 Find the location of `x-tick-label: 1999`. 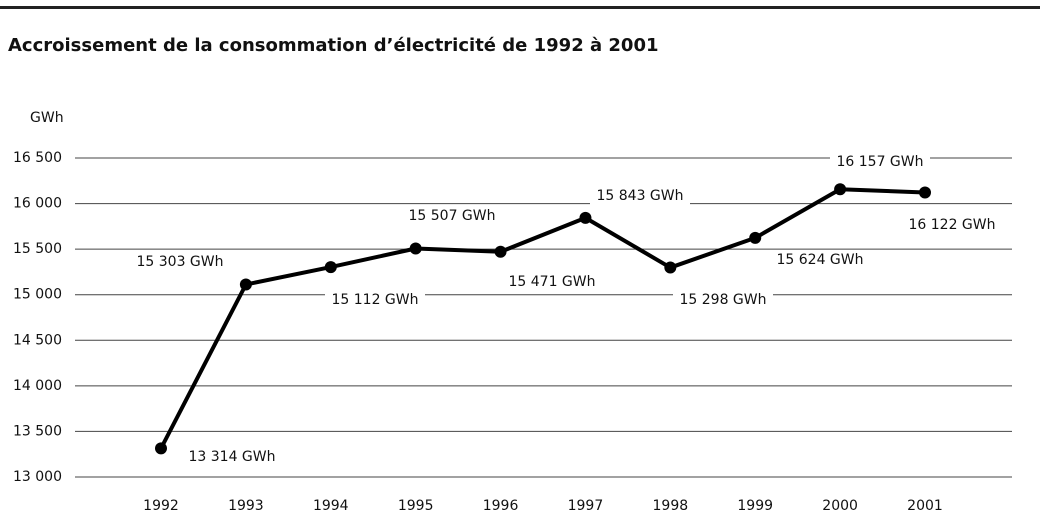

x-tick-label: 1999 is located at coordinates (755, 506).